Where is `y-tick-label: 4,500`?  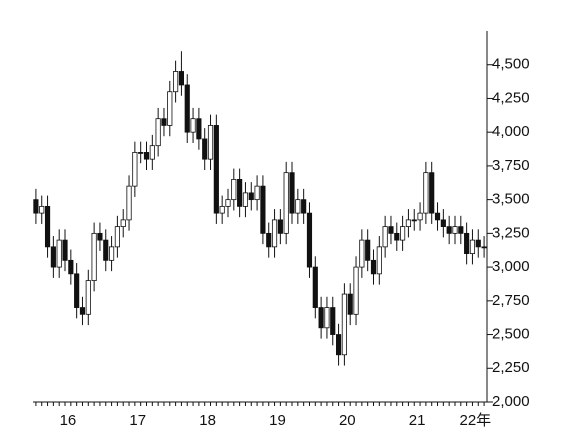
y-tick-label: 4,500 is located at coordinates (511, 64).